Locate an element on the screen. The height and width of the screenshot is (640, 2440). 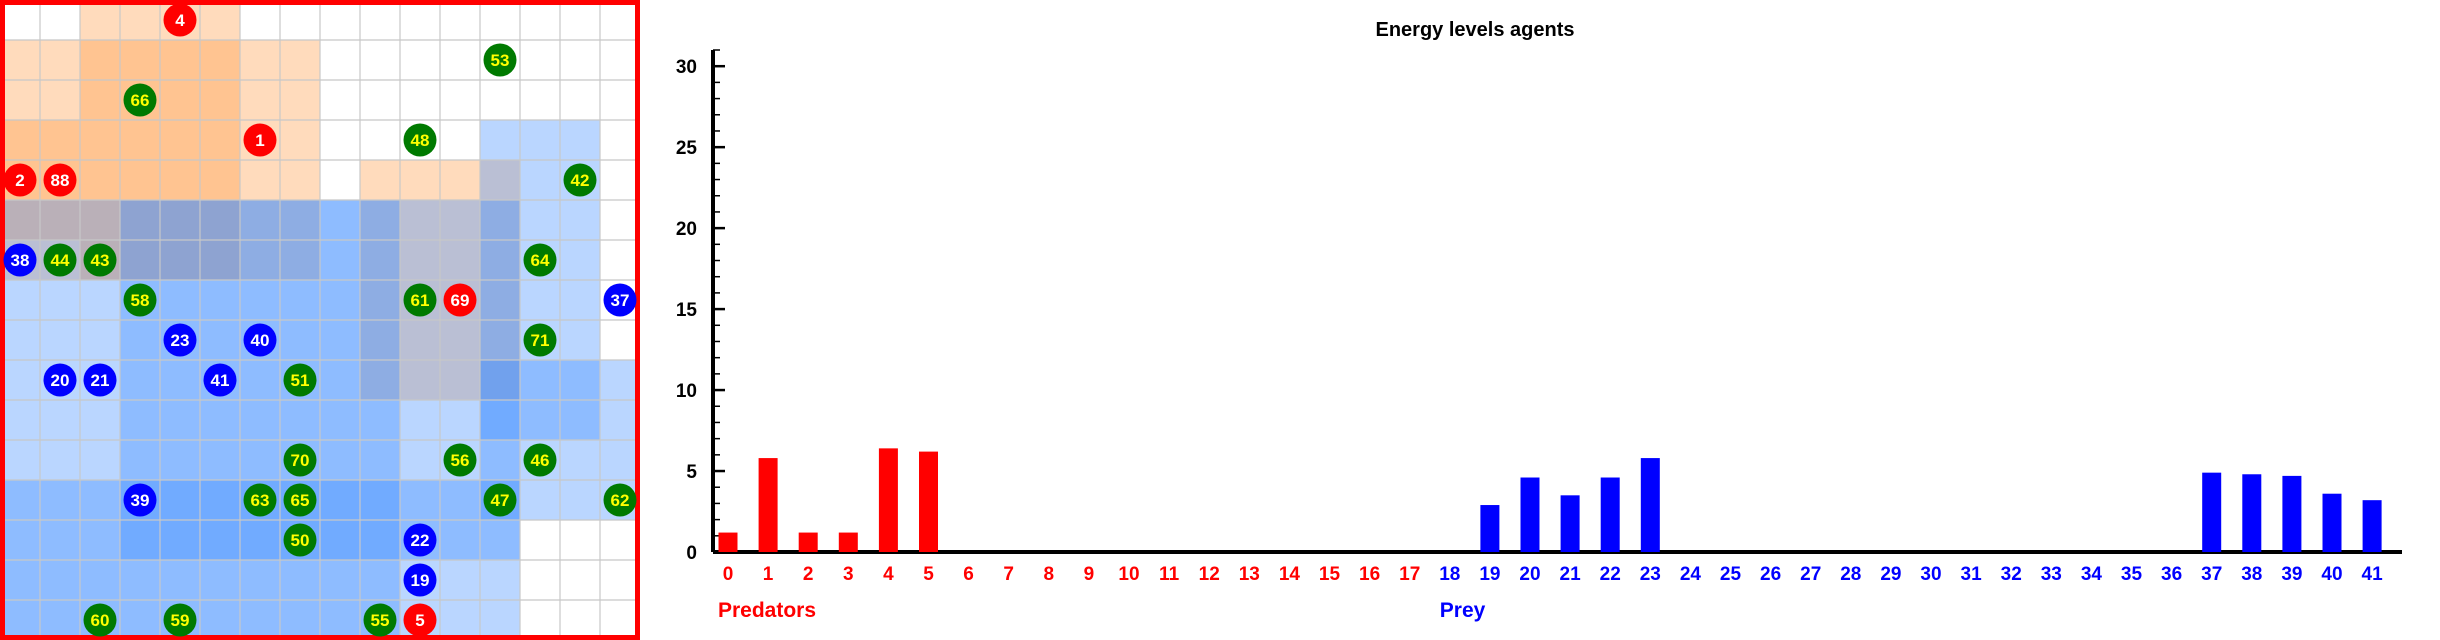
agent-id-label: 58 is located at coordinates (140, 300).